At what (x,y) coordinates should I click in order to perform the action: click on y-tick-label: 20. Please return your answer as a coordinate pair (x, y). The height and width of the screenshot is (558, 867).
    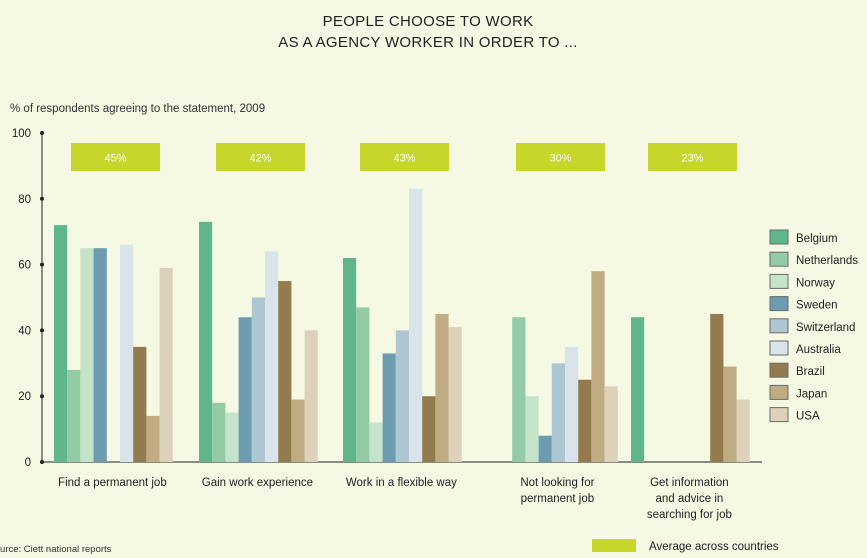
    Looking at the image, I should click on (24, 397).